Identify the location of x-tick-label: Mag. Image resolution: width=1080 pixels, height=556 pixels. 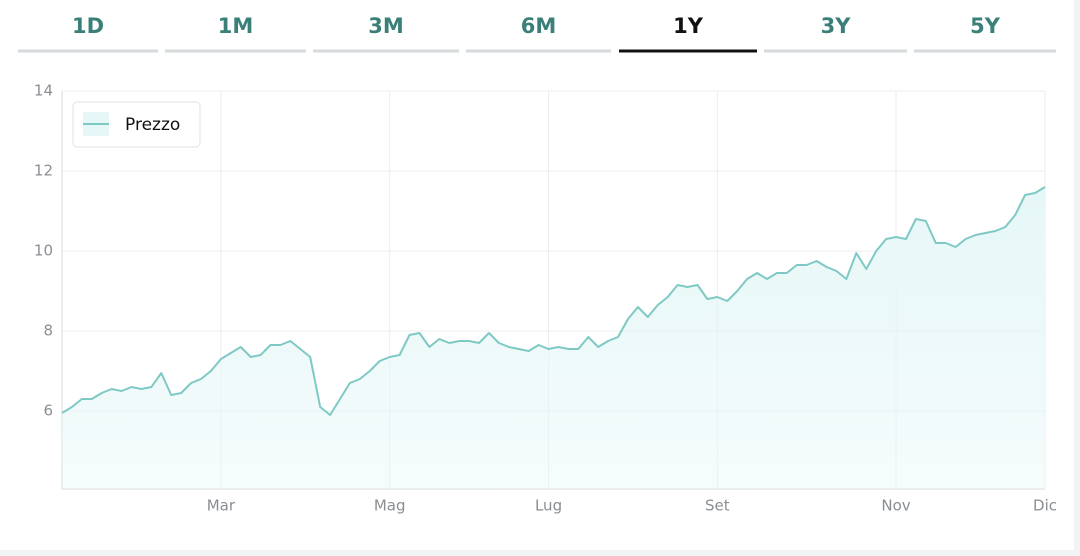
(390, 506).